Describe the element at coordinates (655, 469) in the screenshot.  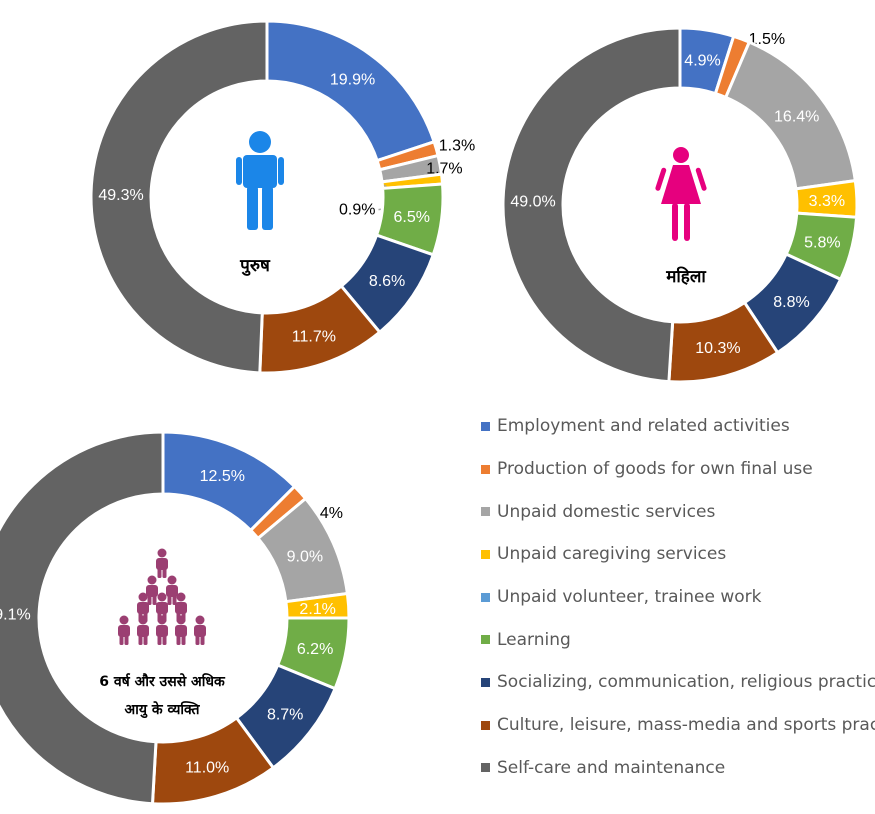
I see `legend-label: Production of goods for own final use` at that location.